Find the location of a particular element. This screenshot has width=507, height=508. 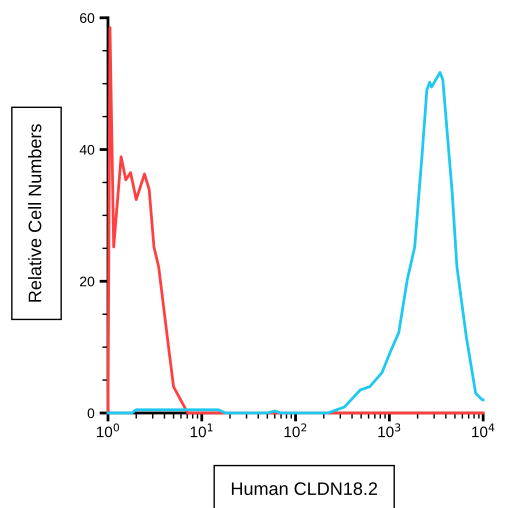

y-tick-label: 20 is located at coordinates (87, 281).